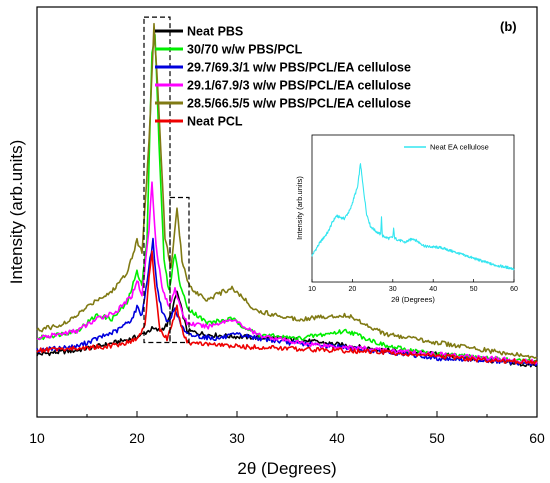  I want to click on inset-frame, so click(413, 208).